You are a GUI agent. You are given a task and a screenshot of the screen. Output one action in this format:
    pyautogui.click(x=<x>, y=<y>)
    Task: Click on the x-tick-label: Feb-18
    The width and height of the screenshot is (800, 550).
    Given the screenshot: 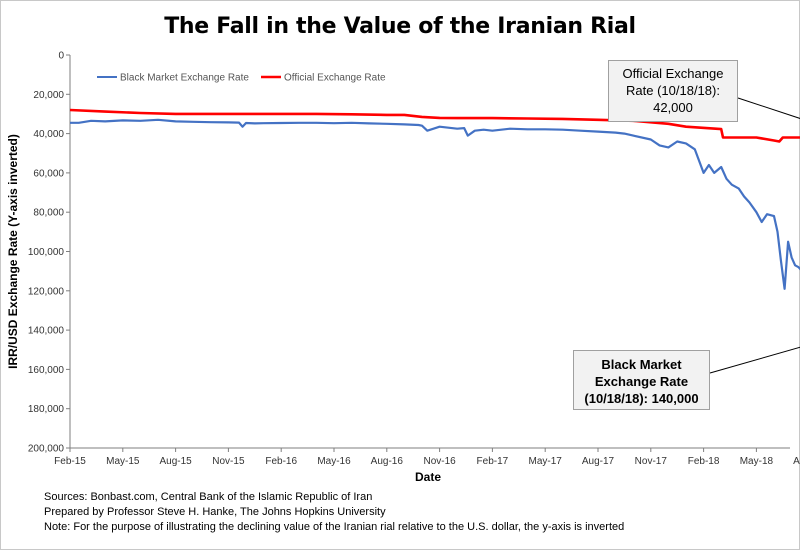 What is the action you would take?
    pyautogui.click(x=704, y=461)
    